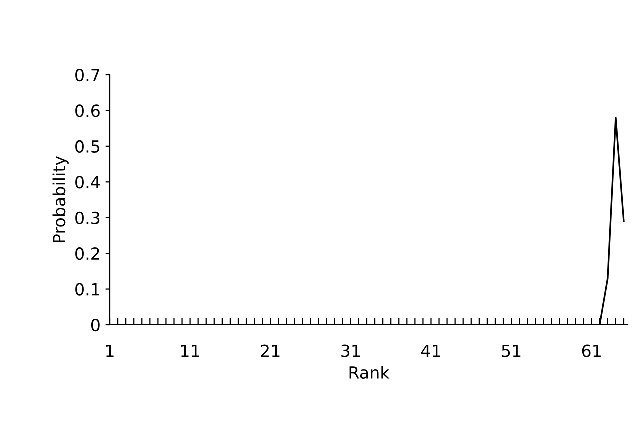  Describe the element at coordinates (88, 289) in the screenshot. I see `y-tick-label: 0.1` at that location.